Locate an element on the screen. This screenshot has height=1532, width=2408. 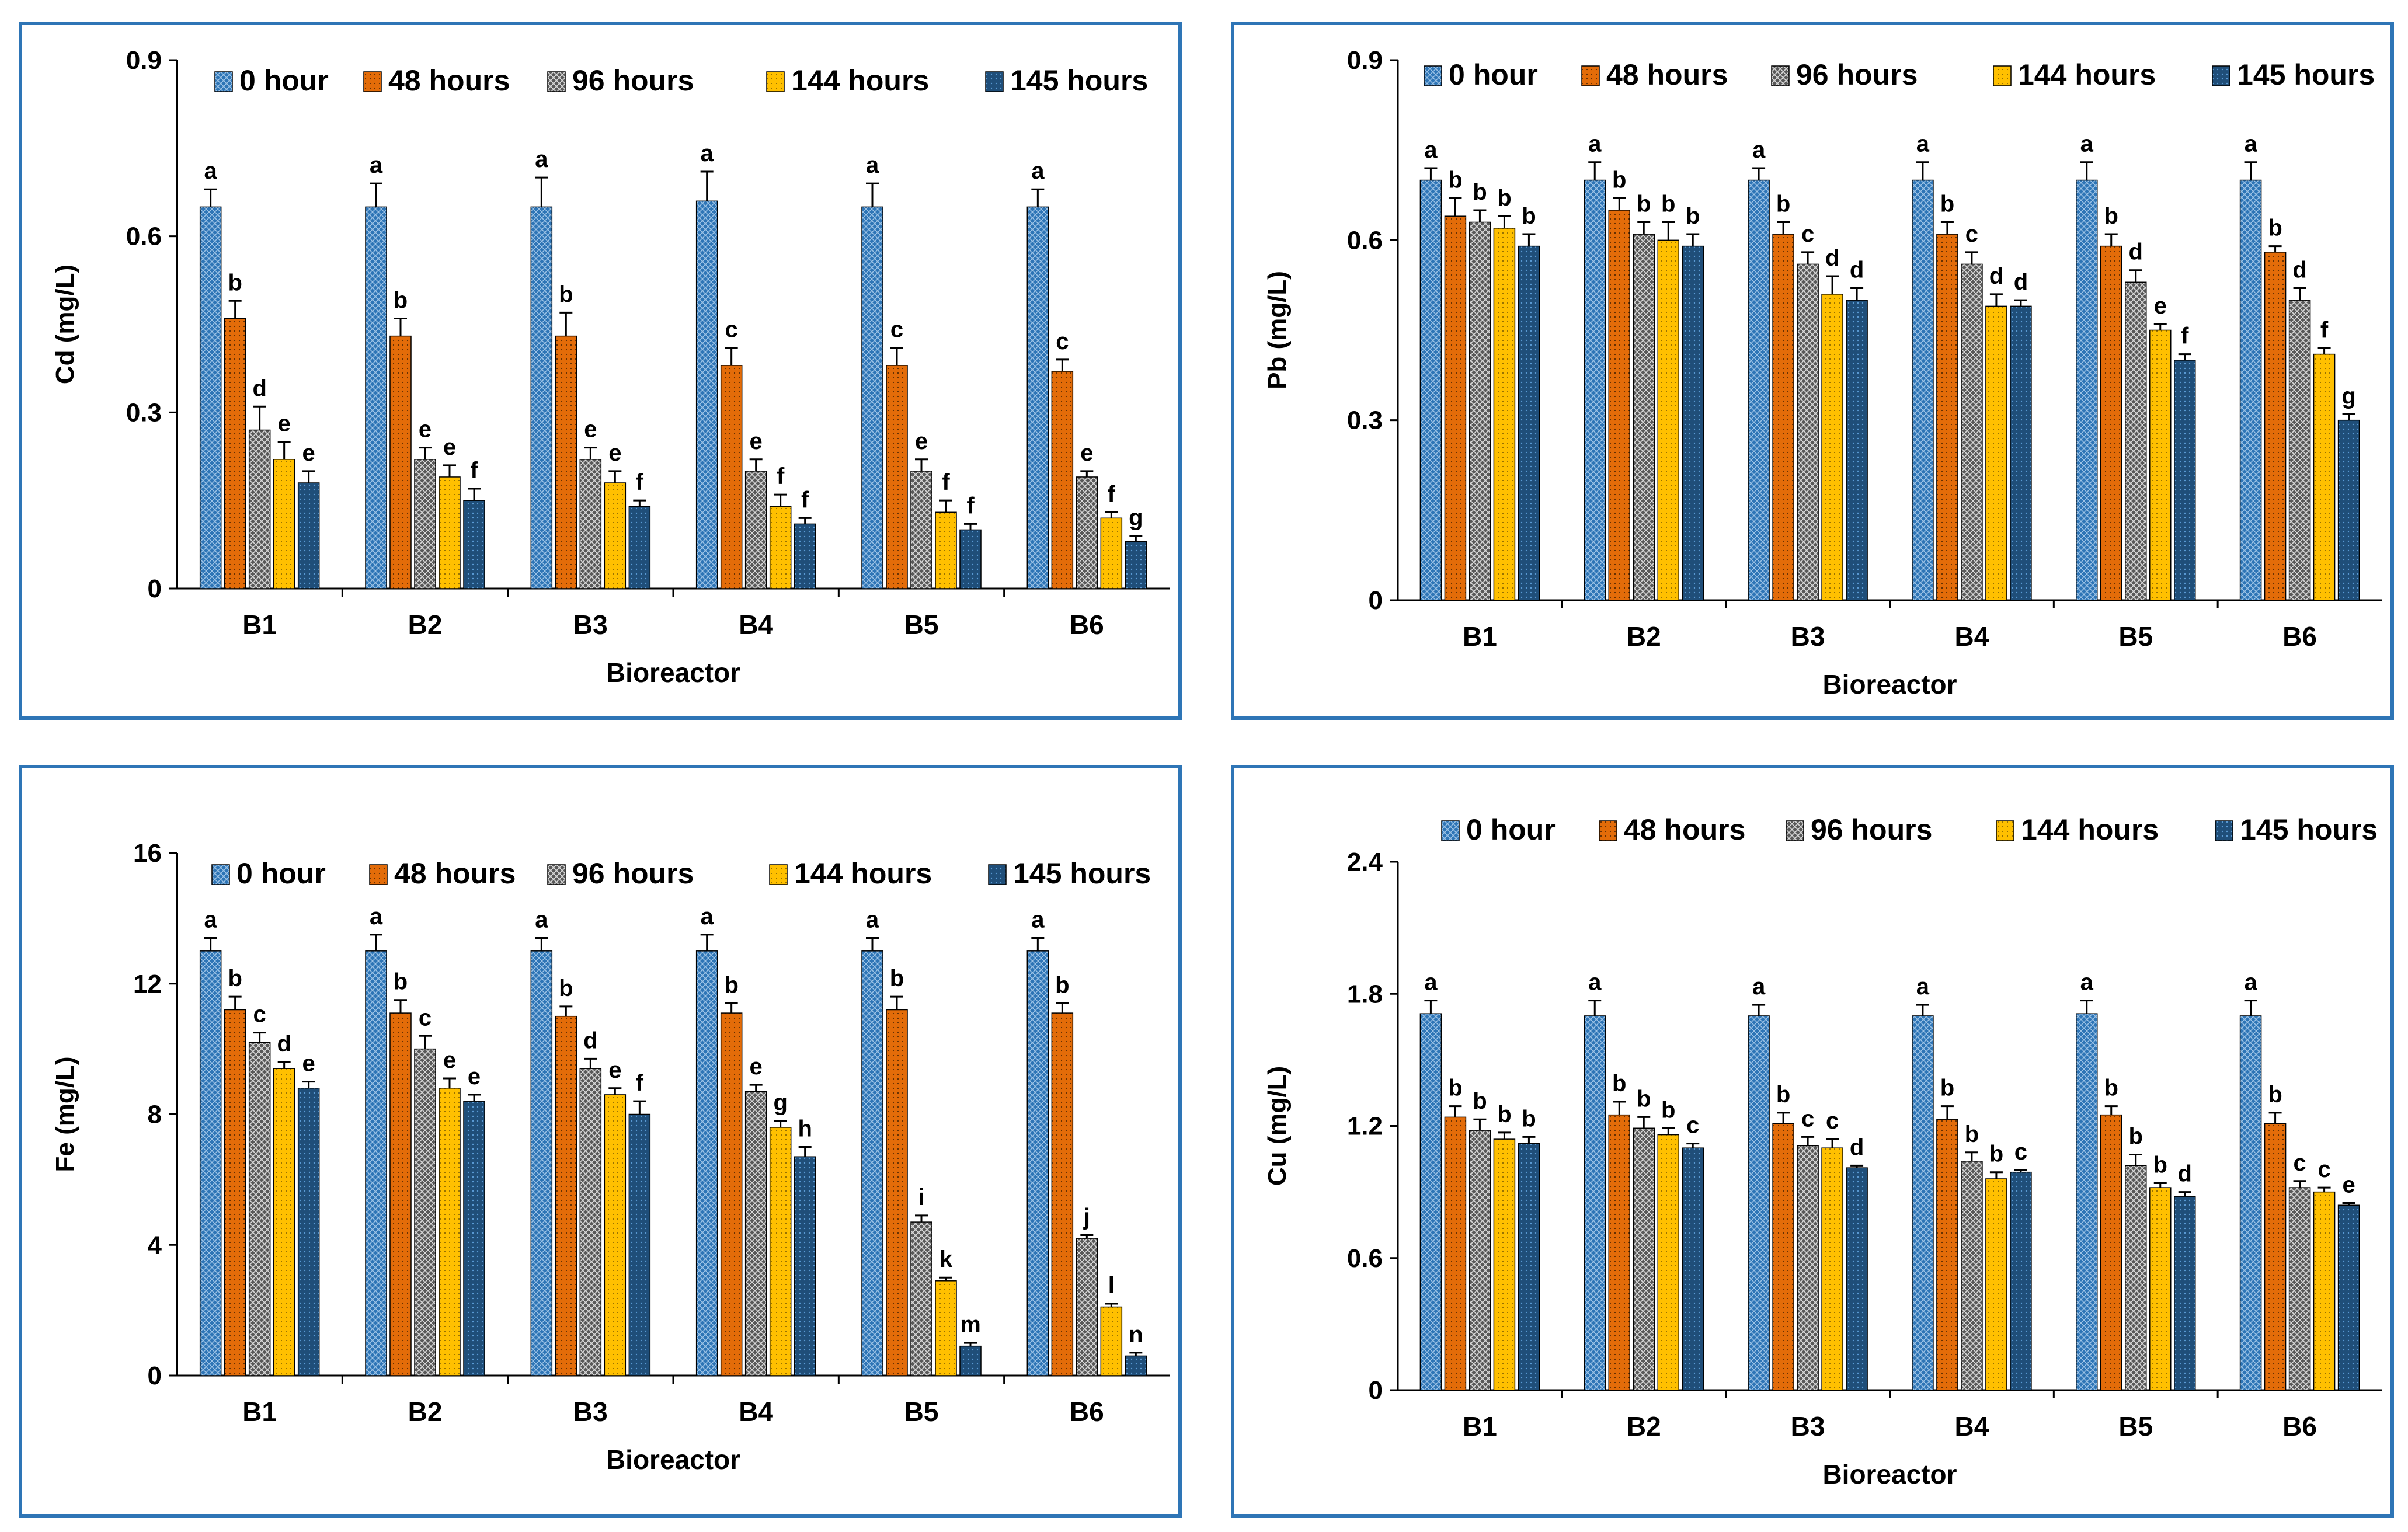
x-tick-label-b2: B2 is located at coordinates (1644, 1426).